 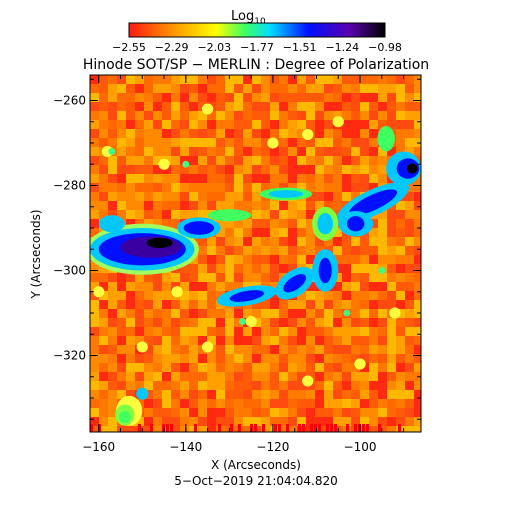 What do you see at coordinates (272, 447) in the screenshot?
I see `x-tick-label: −120` at bounding box center [272, 447].